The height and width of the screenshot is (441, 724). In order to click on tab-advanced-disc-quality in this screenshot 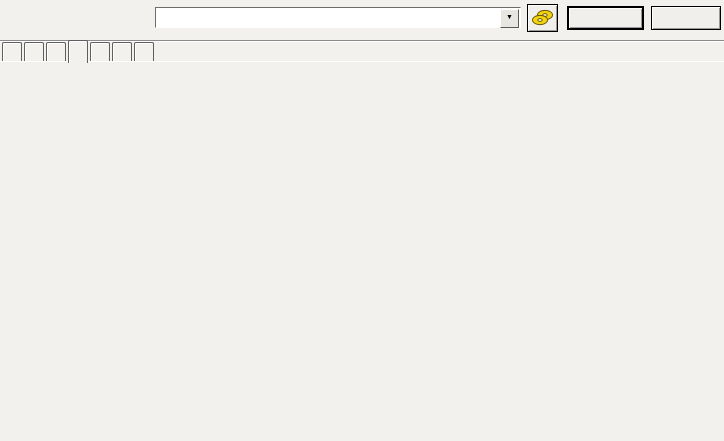, I will do `click(100, 51)`.